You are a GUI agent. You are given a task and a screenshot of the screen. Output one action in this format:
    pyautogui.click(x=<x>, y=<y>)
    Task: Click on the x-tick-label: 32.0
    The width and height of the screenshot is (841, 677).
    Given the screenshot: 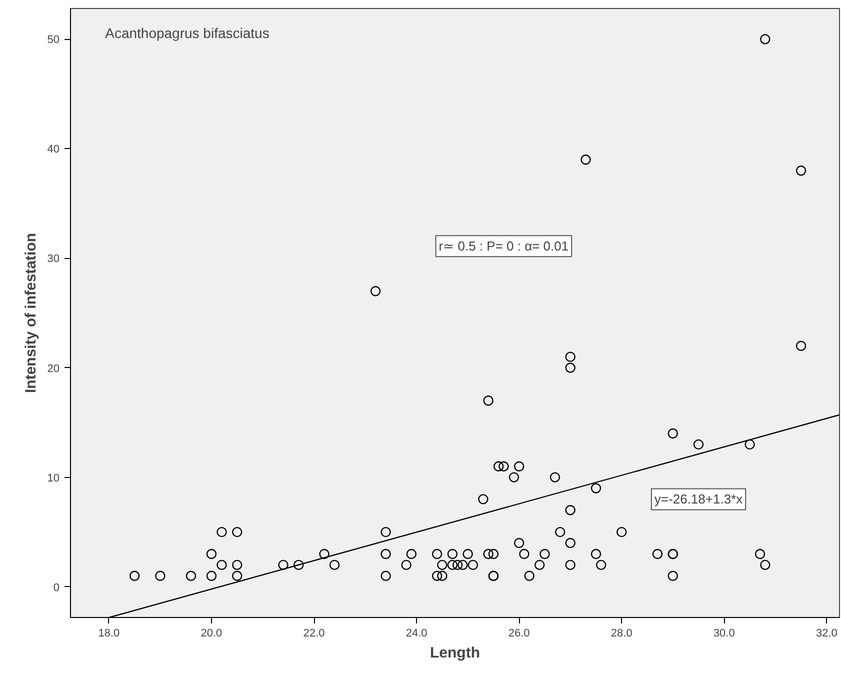 What is the action you would take?
    pyautogui.click(x=827, y=634)
    